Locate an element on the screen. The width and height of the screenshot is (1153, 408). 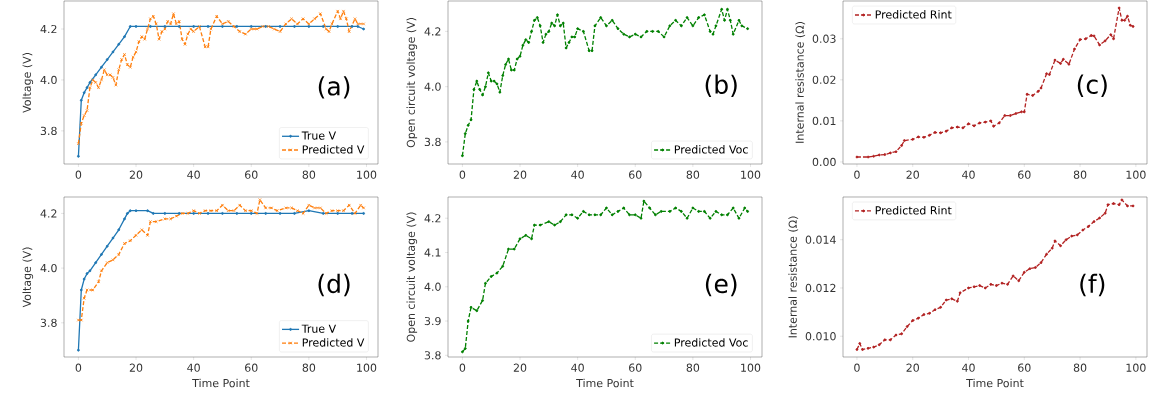
annotation: (c) is located at coordinates (1092, 85).